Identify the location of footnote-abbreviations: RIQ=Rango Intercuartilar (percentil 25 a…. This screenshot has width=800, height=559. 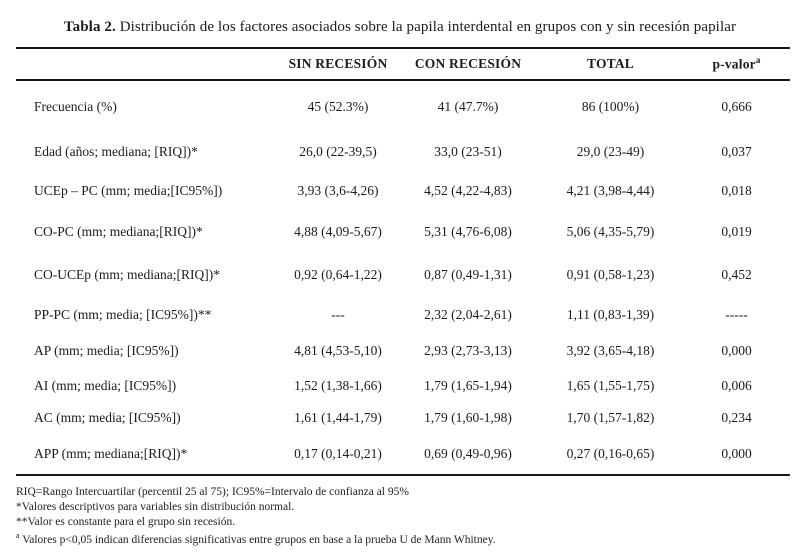
(212, 492).